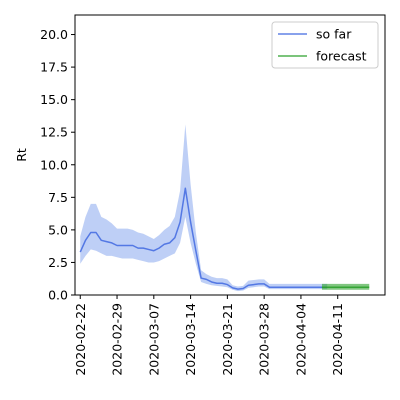  I want to click on y-axis: 0.0 2.5 5.0 7.5 10.0 12.5 15.0 17.5 20.0, so click(57, 165).